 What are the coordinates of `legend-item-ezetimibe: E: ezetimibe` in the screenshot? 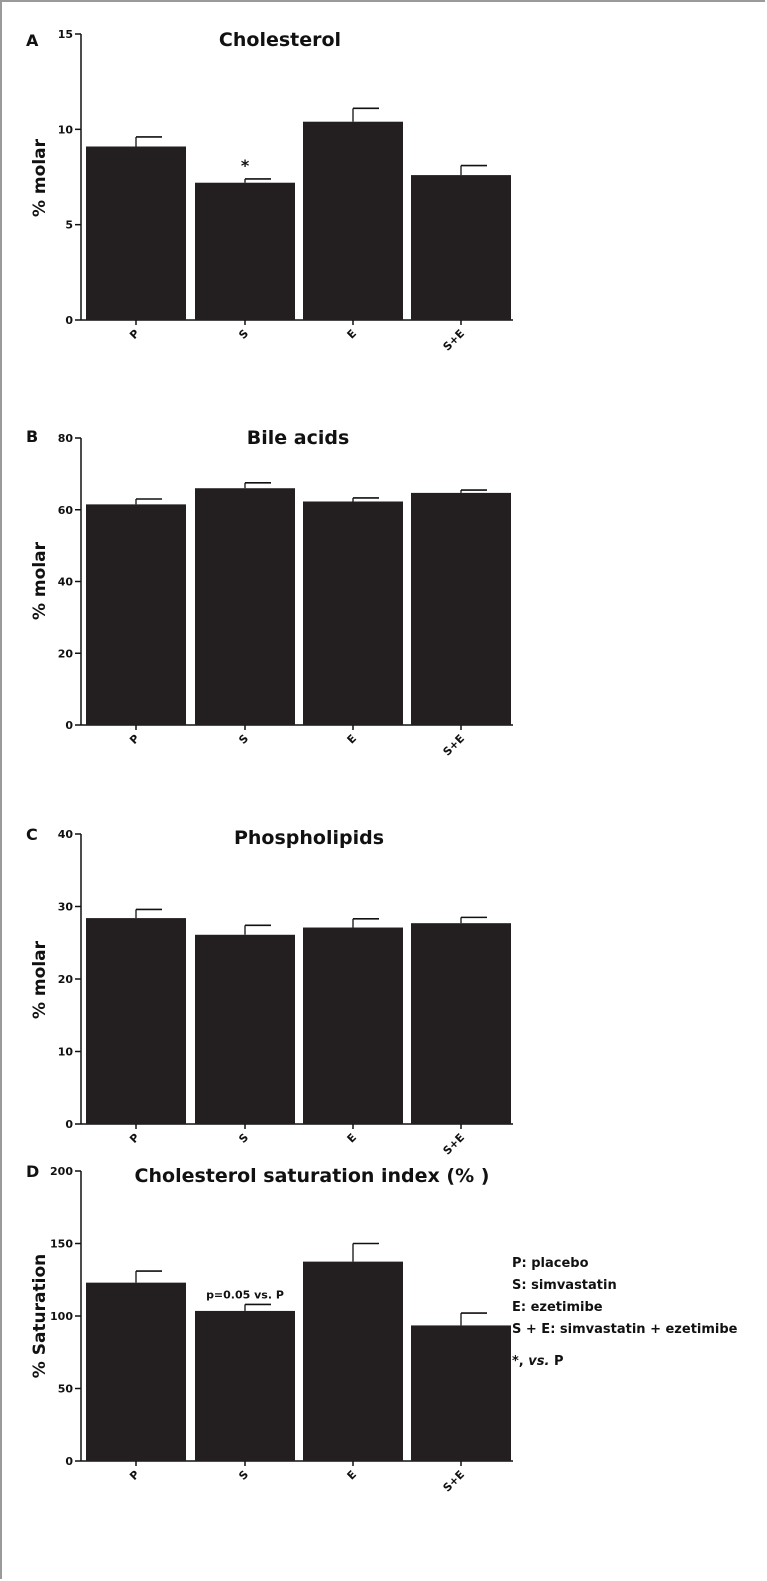 It's located at (557, 1307).